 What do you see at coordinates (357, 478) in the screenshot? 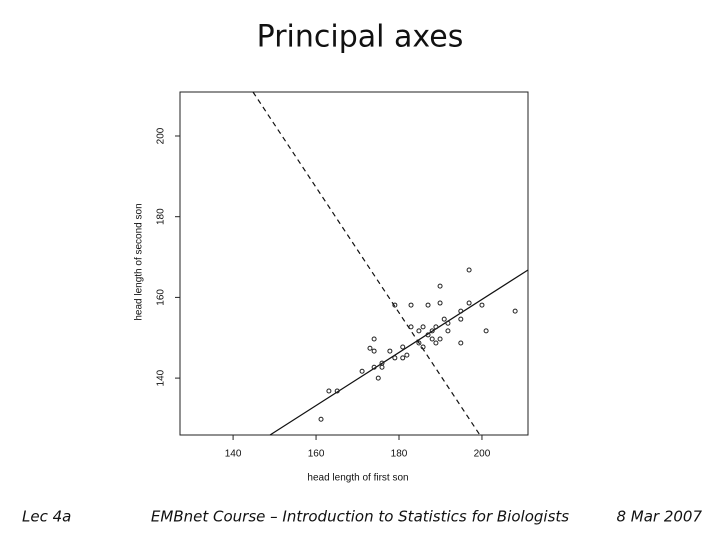
I see `x-axis-label: head length of first son` at bounding box center [357, 478].